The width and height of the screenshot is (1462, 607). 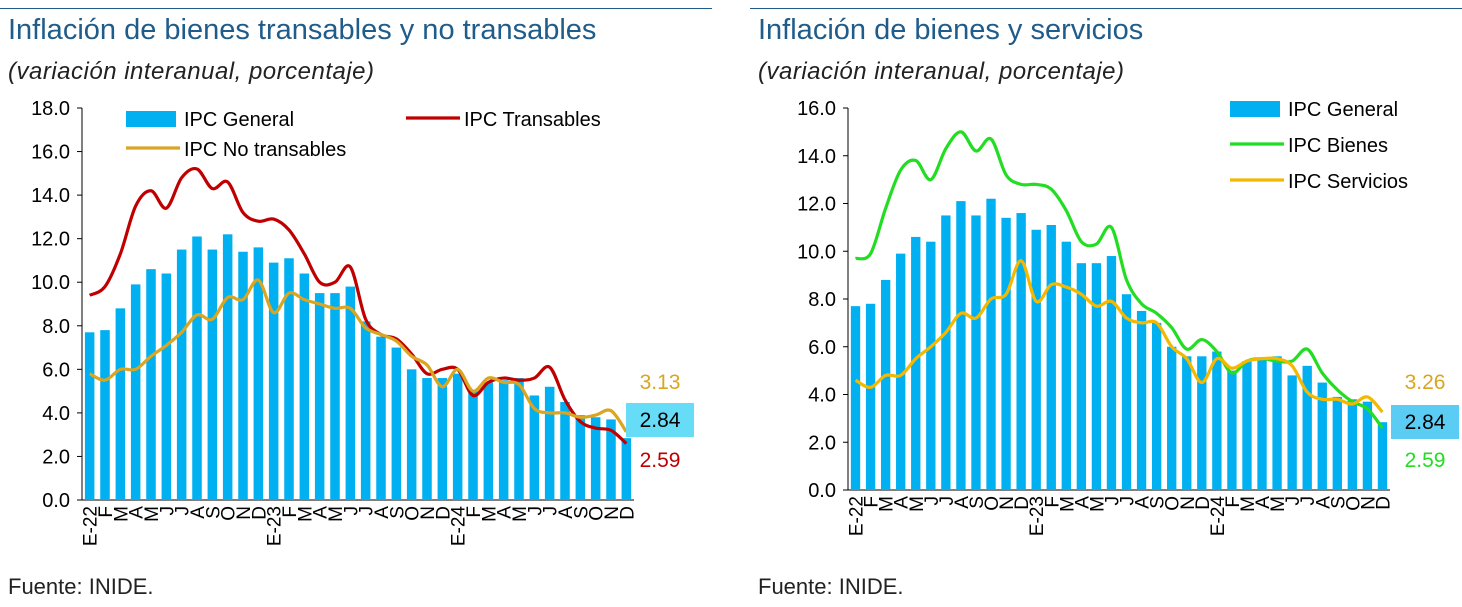 What do you see at coordinates (265, 150) in the screenshot?
I see `legend-label: IPC No transables` at bounding box center [265, 150].